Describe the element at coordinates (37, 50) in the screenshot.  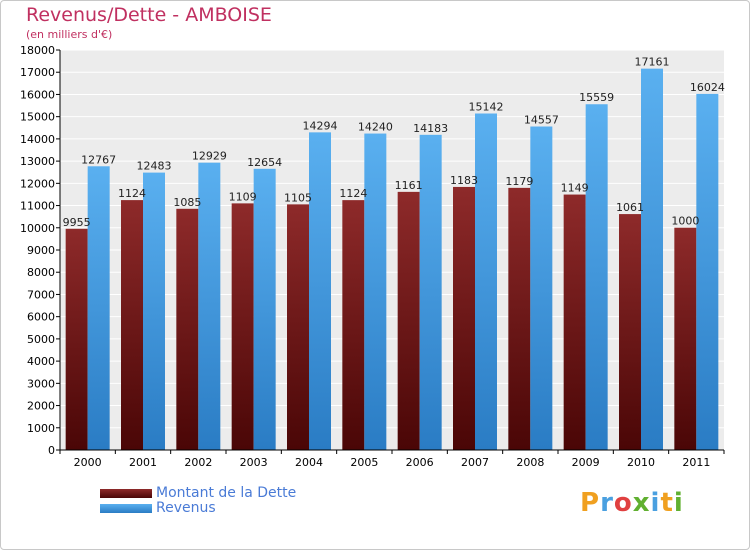
I see `y-tick-label: 18000` at that location.